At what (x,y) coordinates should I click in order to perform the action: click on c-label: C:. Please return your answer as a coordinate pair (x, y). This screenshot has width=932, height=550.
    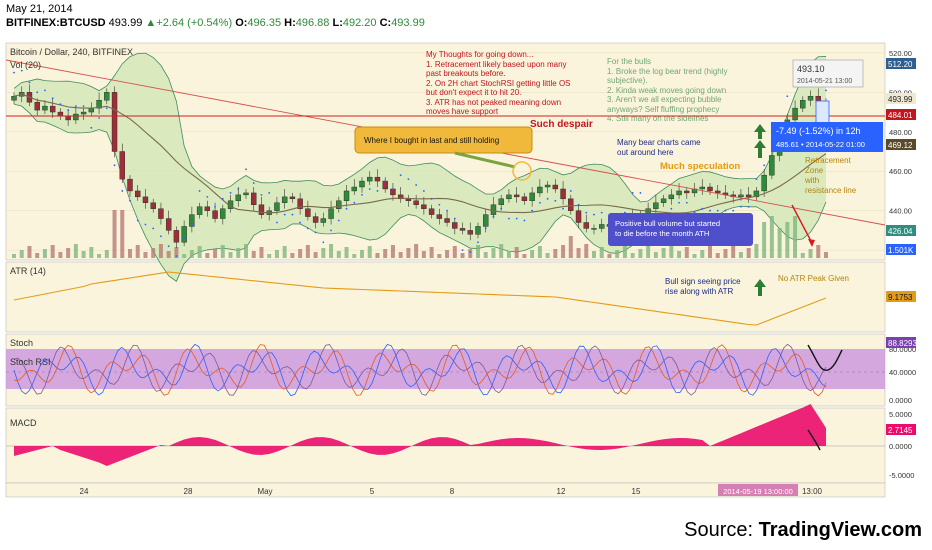
    Looking at the image, I should click on (385, 23).